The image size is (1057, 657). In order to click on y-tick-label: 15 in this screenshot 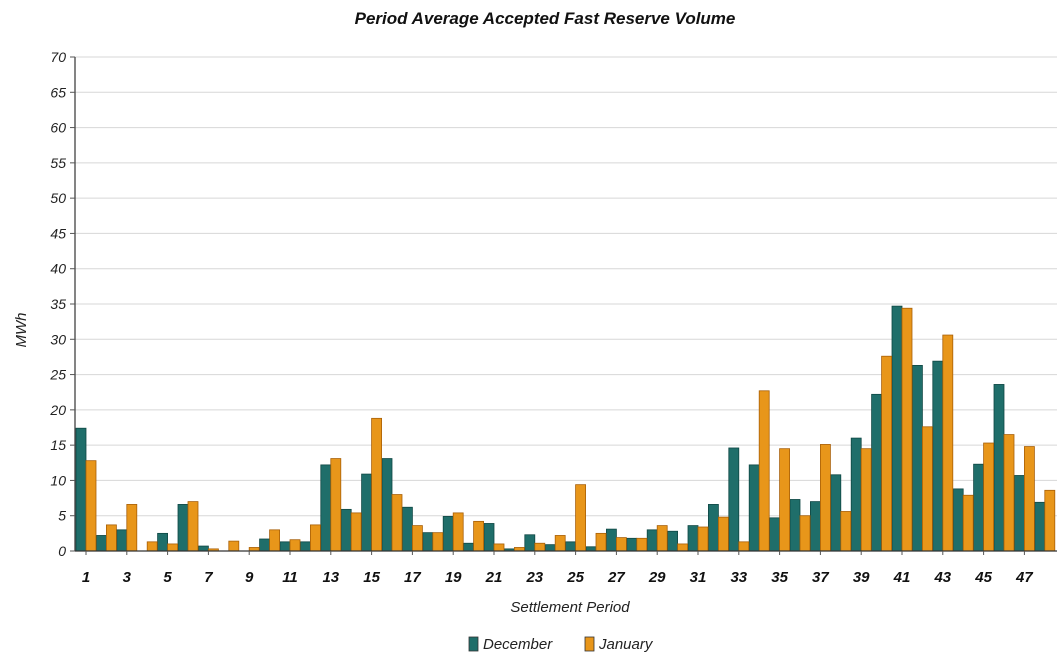, I will do `click(58, 445)`.